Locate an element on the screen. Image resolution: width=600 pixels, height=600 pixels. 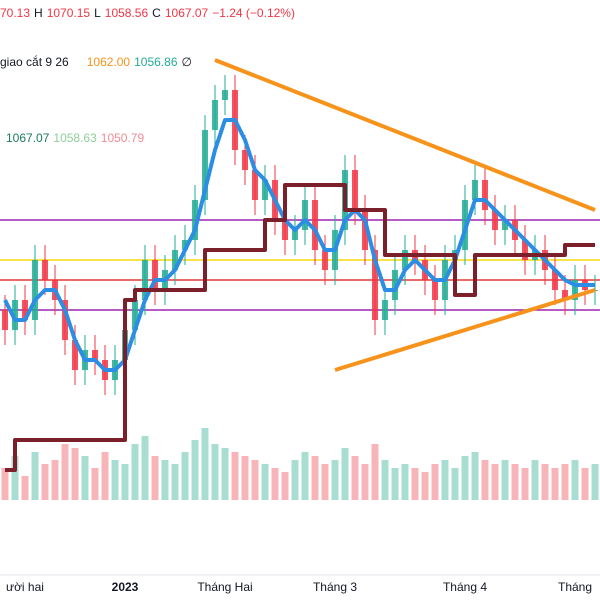
indicator-name: giao cắt 9 26 is located at coordinates (34, 62).